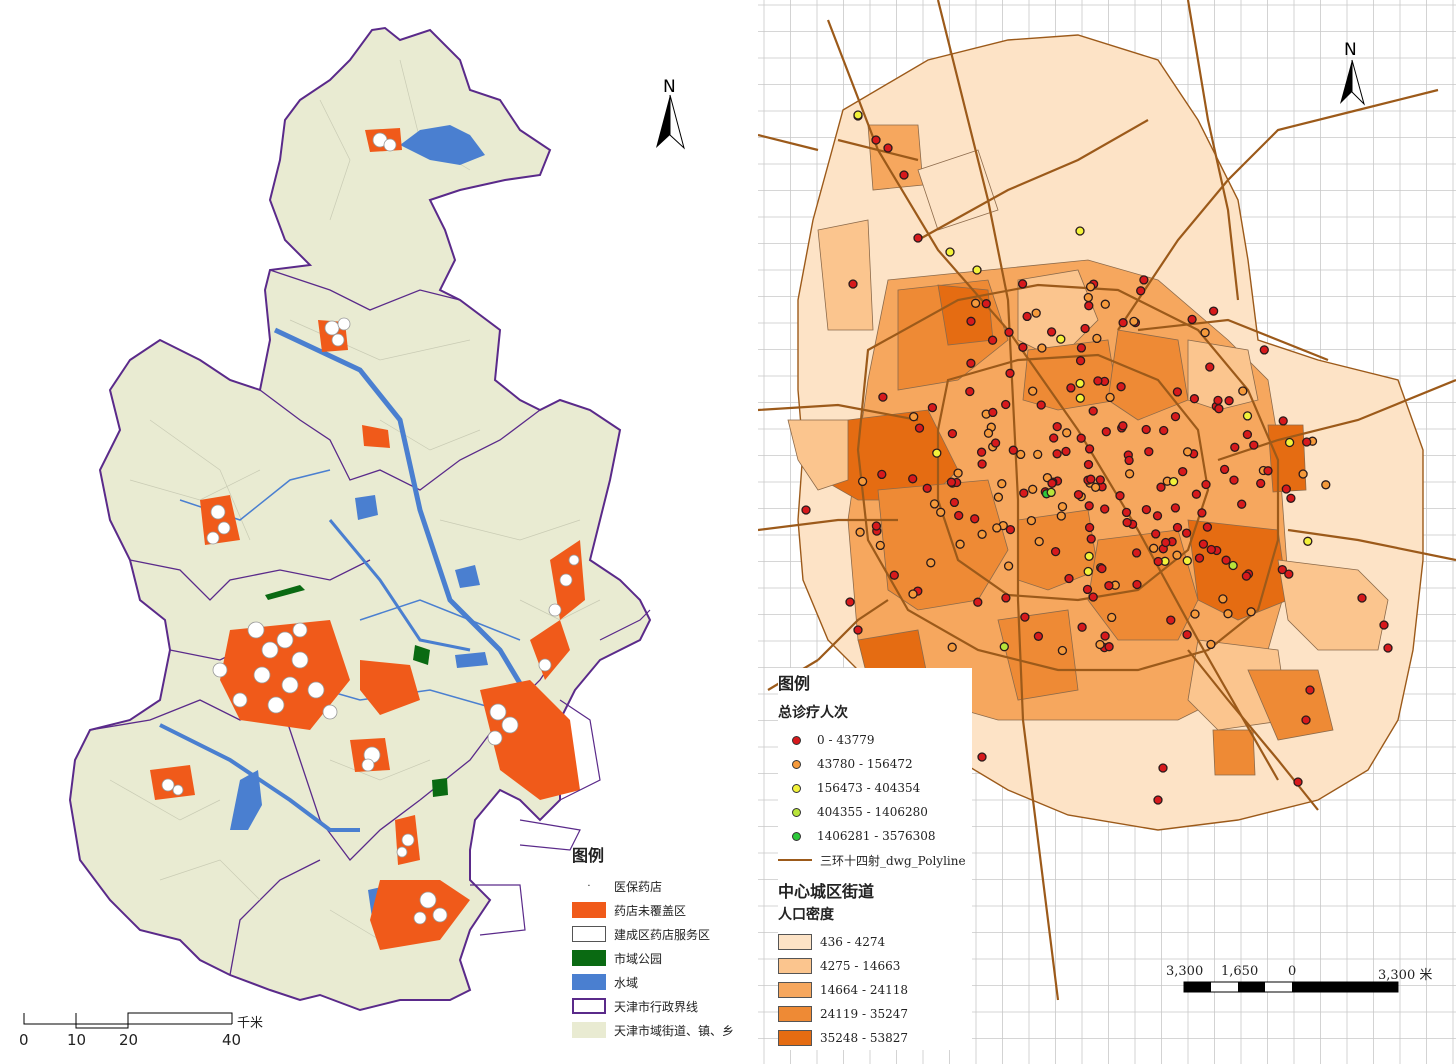  I want to click on north-label: N, so click(1350, 50).